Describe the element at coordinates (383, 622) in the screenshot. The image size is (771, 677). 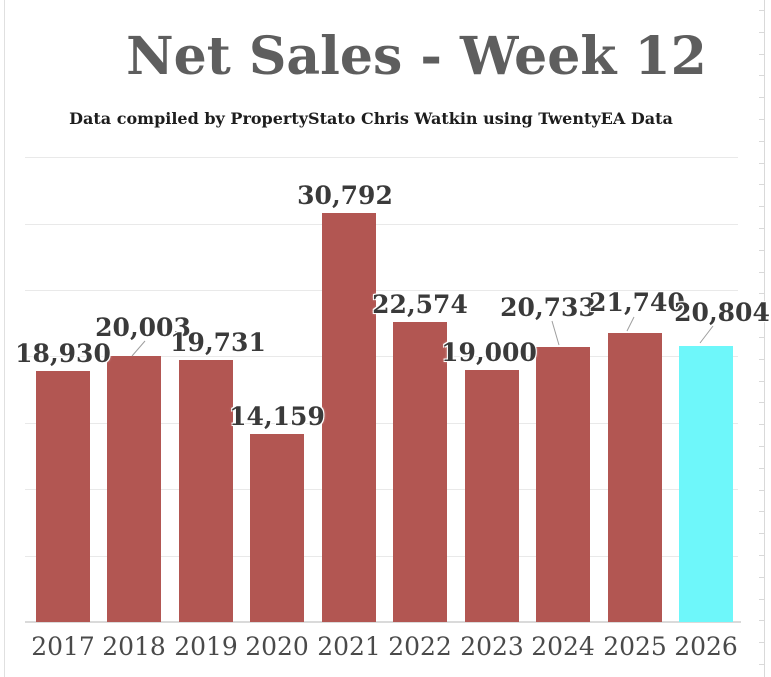
I see `x-axis-baseline` at that location.